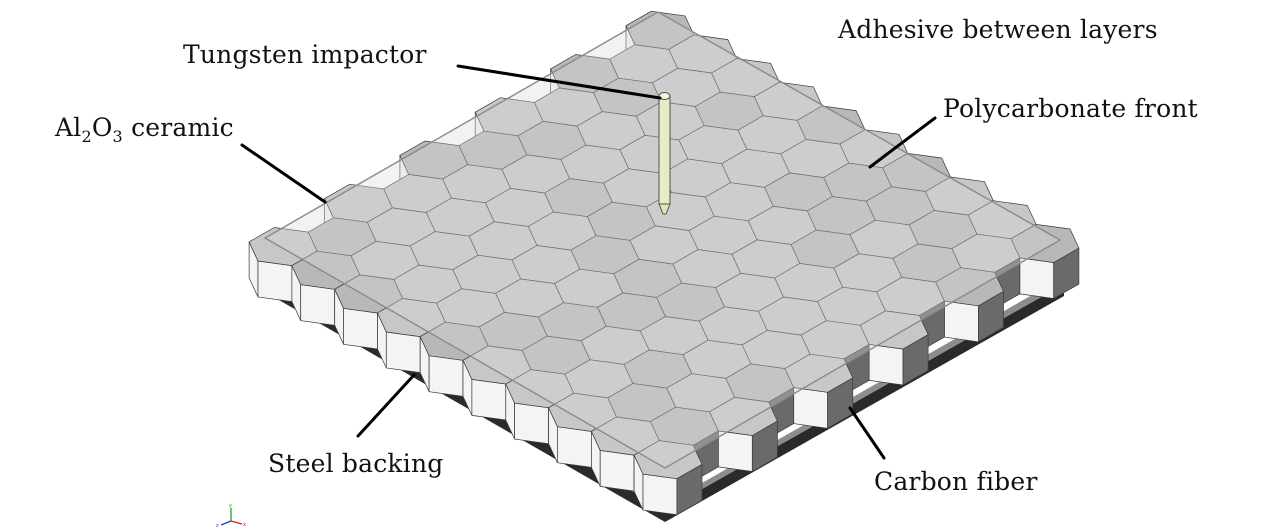 This screenshot has height=532, width=1275. I want to click on label-ceramic: Al2O3 ceramic, so click(144, 129).